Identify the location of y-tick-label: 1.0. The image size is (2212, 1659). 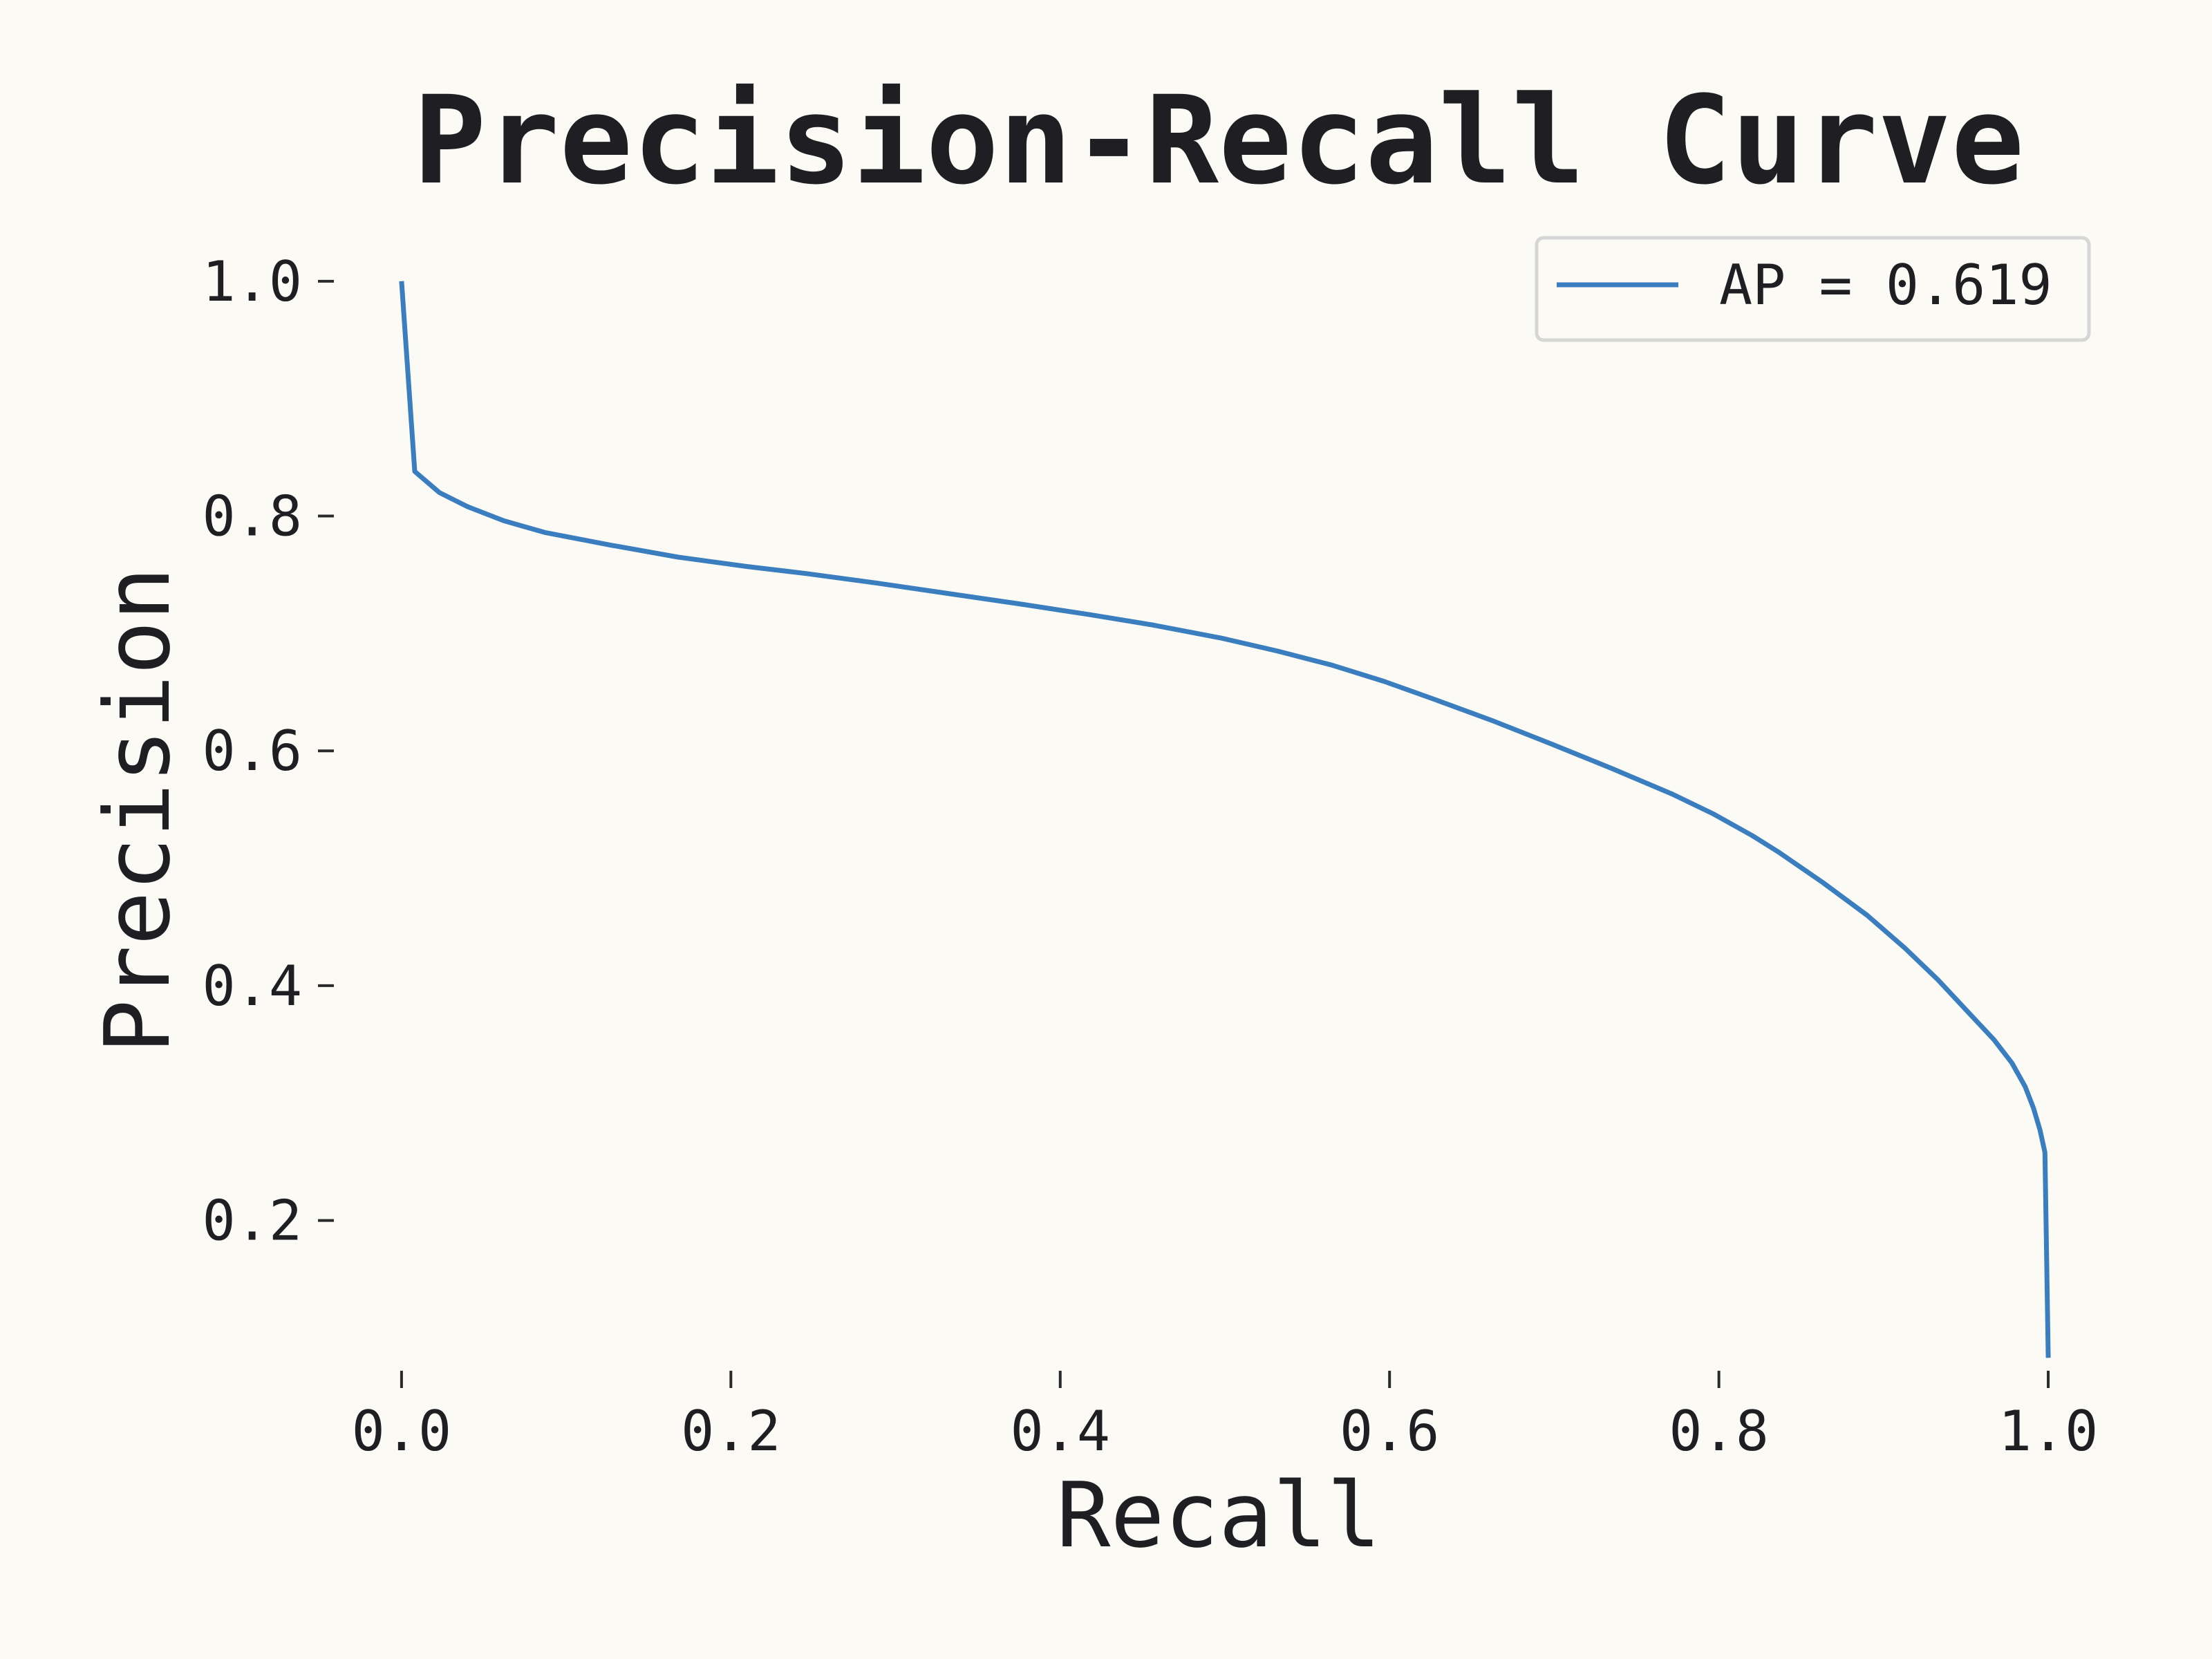
(253, 282).